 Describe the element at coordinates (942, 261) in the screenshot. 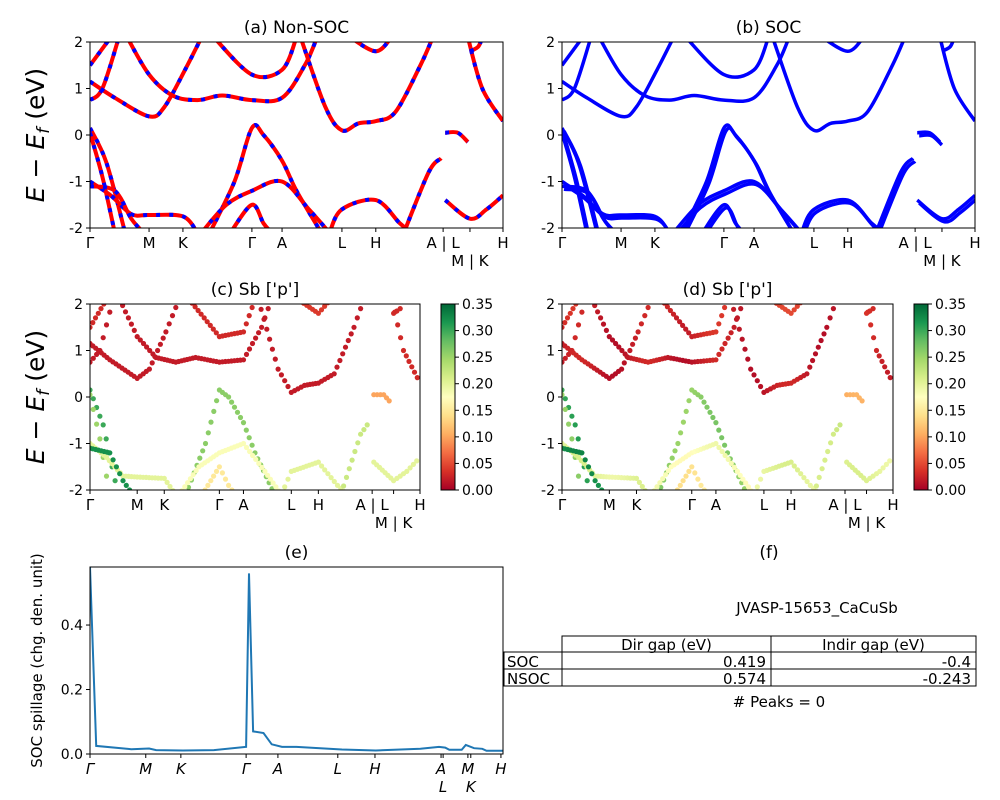

I see `x-tick-label: M | K` at that location.